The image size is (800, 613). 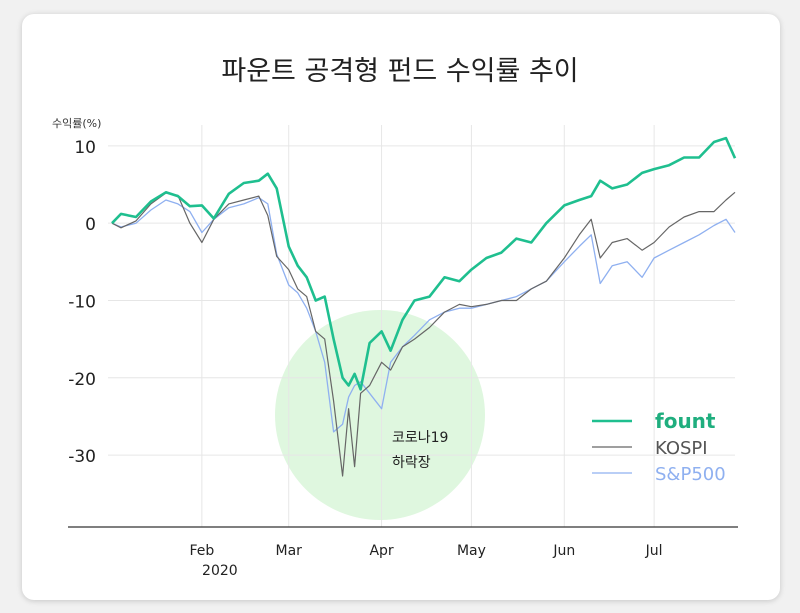 What do you see at coordinates (654, 551) in the screenshot?
I see `x-tick-label: Jul` at bounding box center [654, 551].